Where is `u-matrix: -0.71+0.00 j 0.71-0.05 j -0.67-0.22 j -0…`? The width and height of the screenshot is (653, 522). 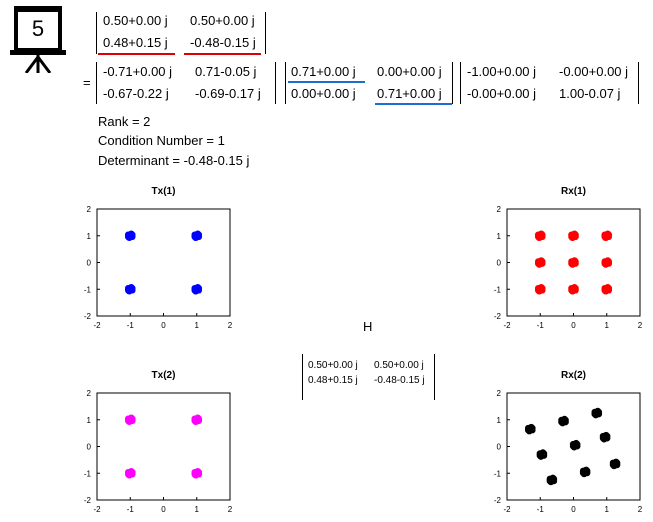
u-matrix: -0.71+0.00 j 0.71-0.05 j -0.67-0.22 j -0… is located at coordinates (187, 83).